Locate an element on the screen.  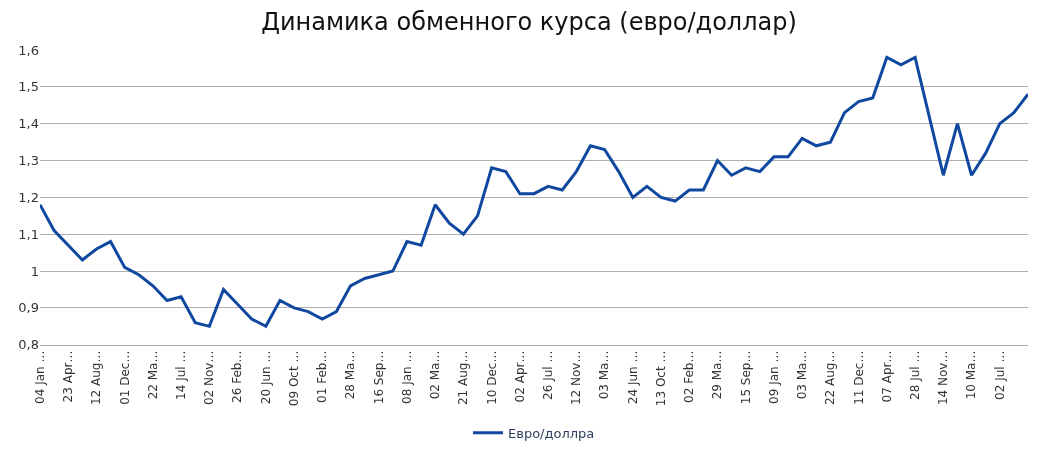
chart-title: Динамика обменного курса (евро/доллар) is located at coordinates (529, 22).